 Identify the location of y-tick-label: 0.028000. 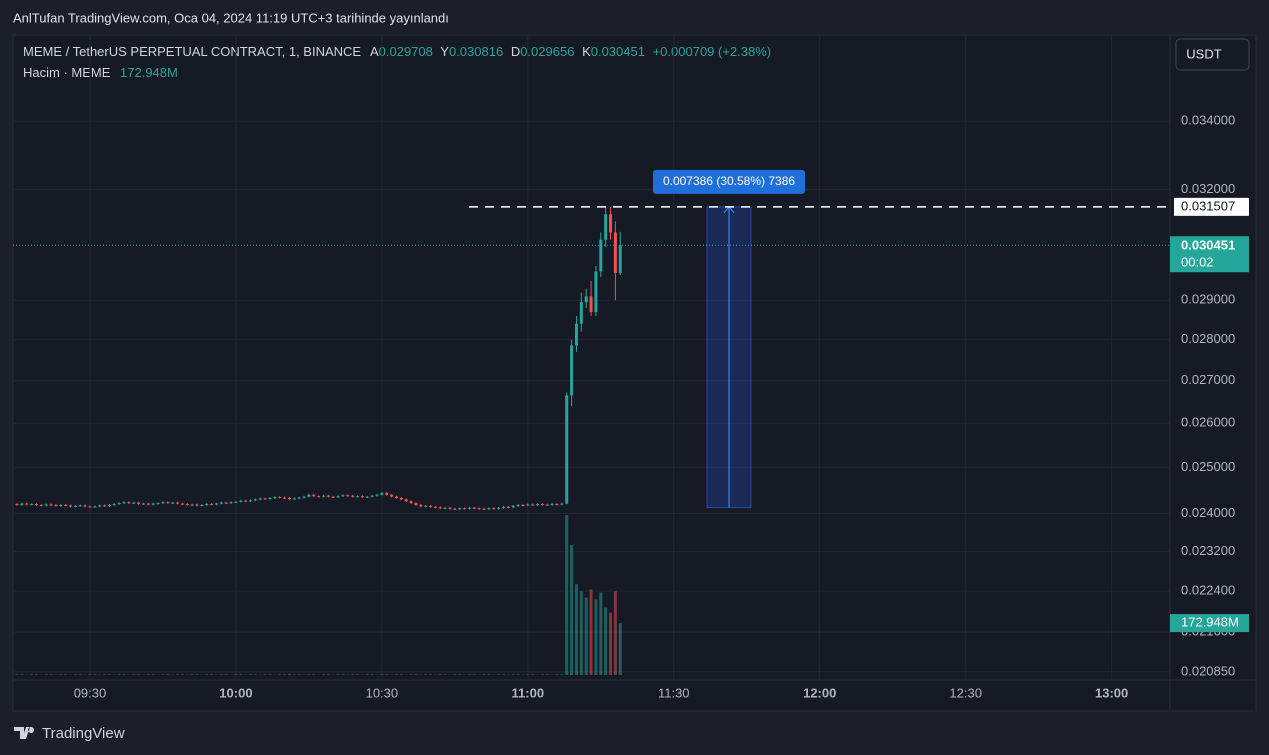
(1208, 338).